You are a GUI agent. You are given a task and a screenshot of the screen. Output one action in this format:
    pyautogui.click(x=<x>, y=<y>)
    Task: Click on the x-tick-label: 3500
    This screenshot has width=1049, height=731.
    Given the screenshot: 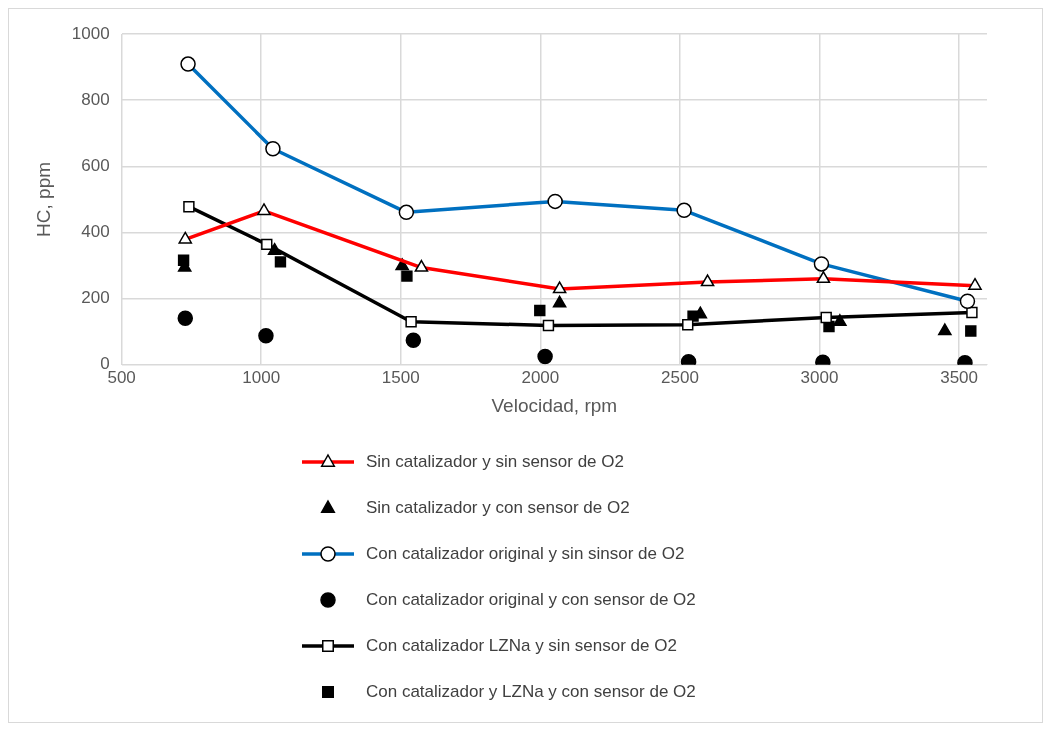 What is the action you would take?
    pyautogui.click(x=959, y=377)
    